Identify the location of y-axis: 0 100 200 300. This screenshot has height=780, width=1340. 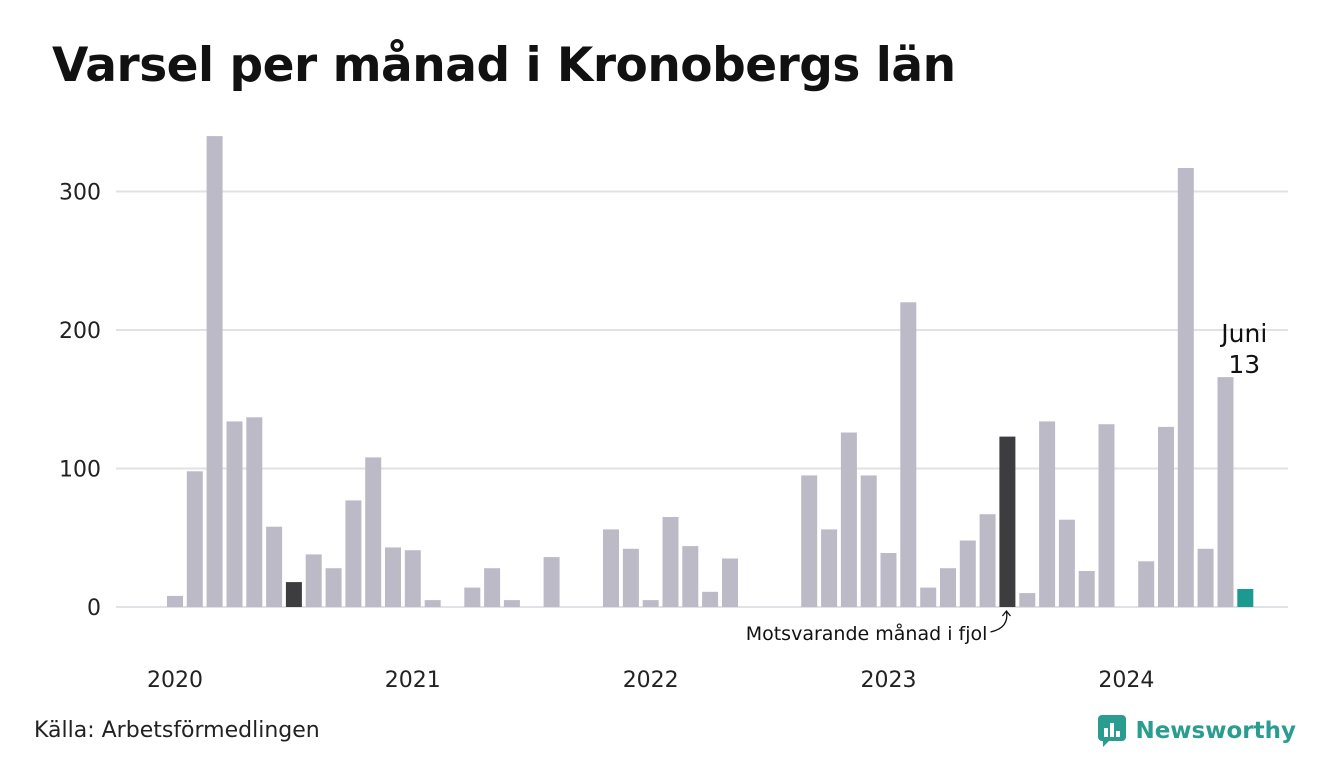
(80, 401).